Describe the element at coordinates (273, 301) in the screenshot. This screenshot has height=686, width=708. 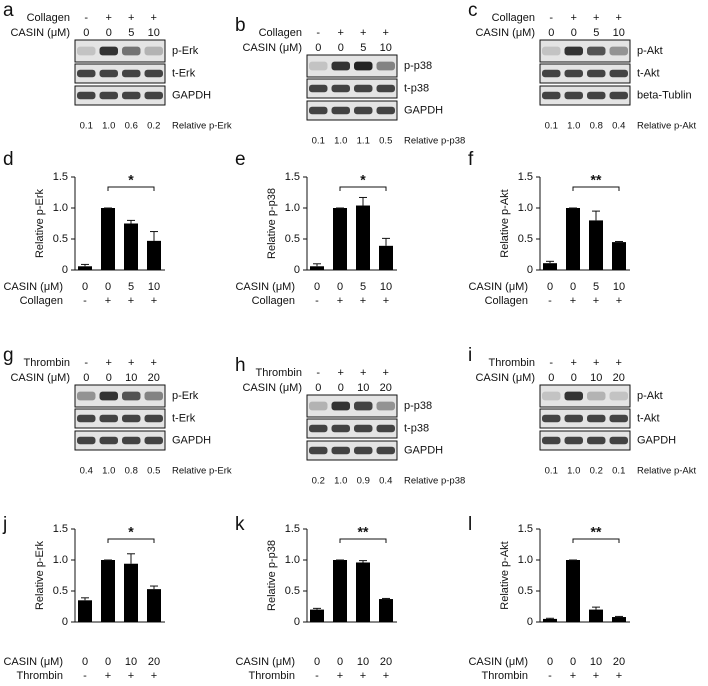
I see `treatment-label: Collagen` at that location.